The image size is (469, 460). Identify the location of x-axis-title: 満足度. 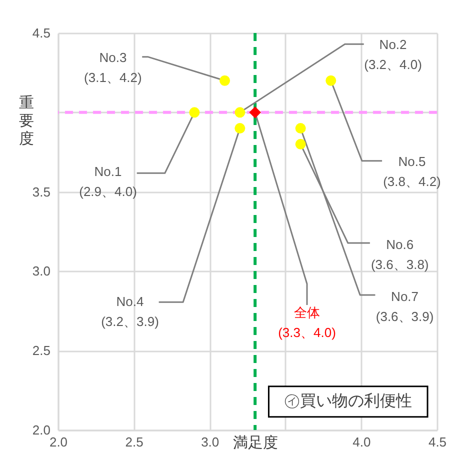
(255, 443).